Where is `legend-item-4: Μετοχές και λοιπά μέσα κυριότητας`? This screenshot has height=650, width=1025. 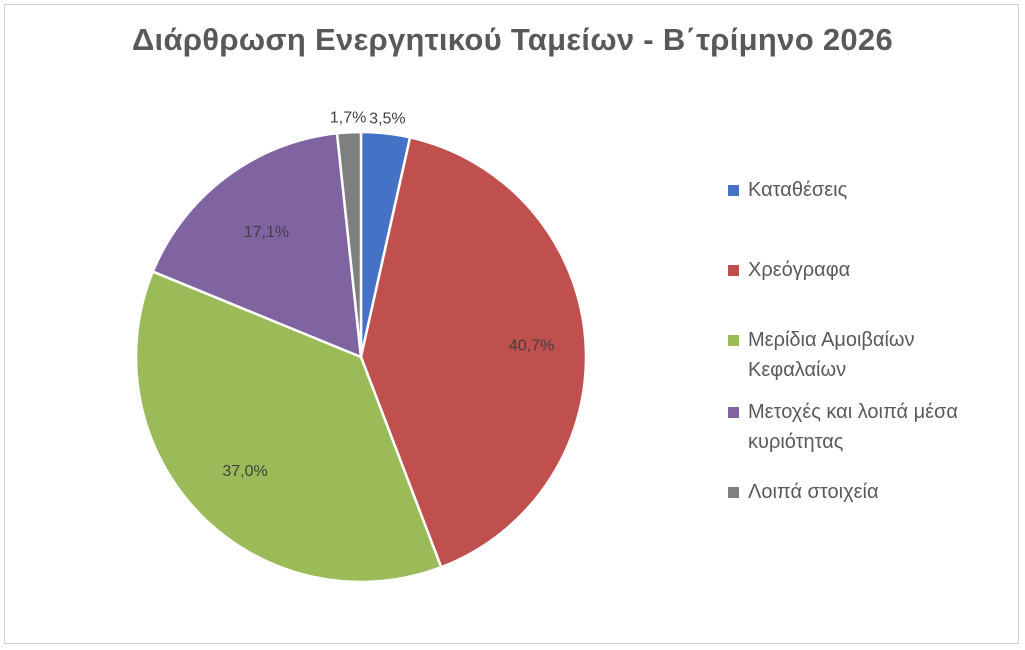 legend-item-4: Μετοχές και λοιπά μέσα κυριότητας is located at coordinates (868, 428).